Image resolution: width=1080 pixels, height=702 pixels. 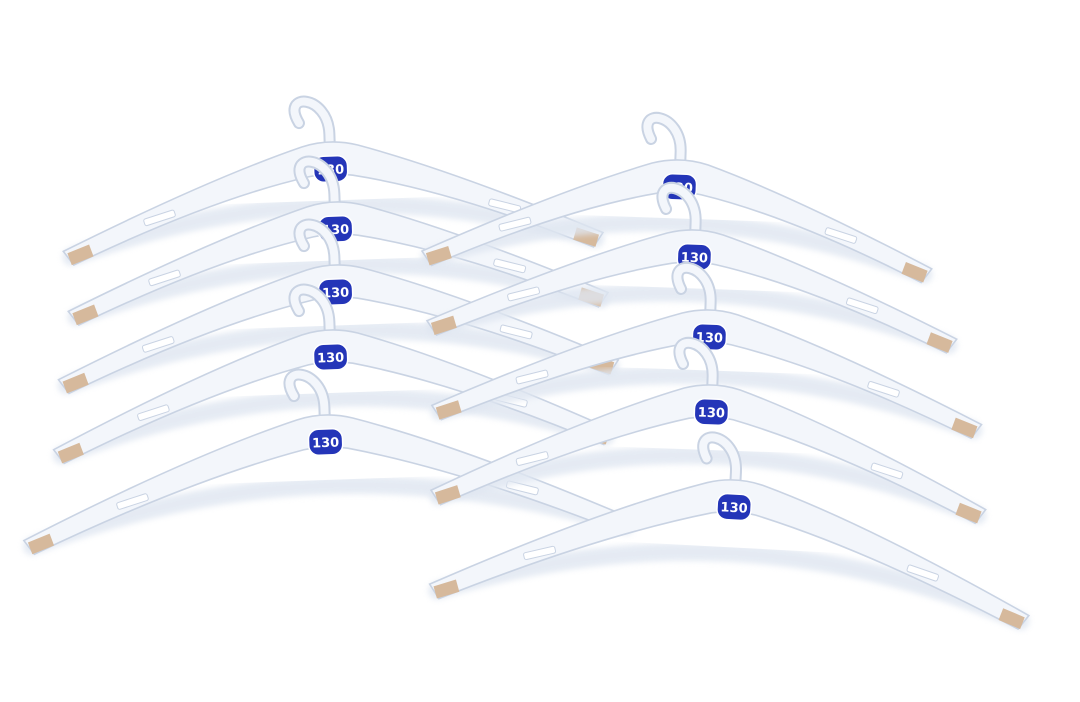 I want to click on right-stack-hanger-4: 130, so click(x=708, y=430).